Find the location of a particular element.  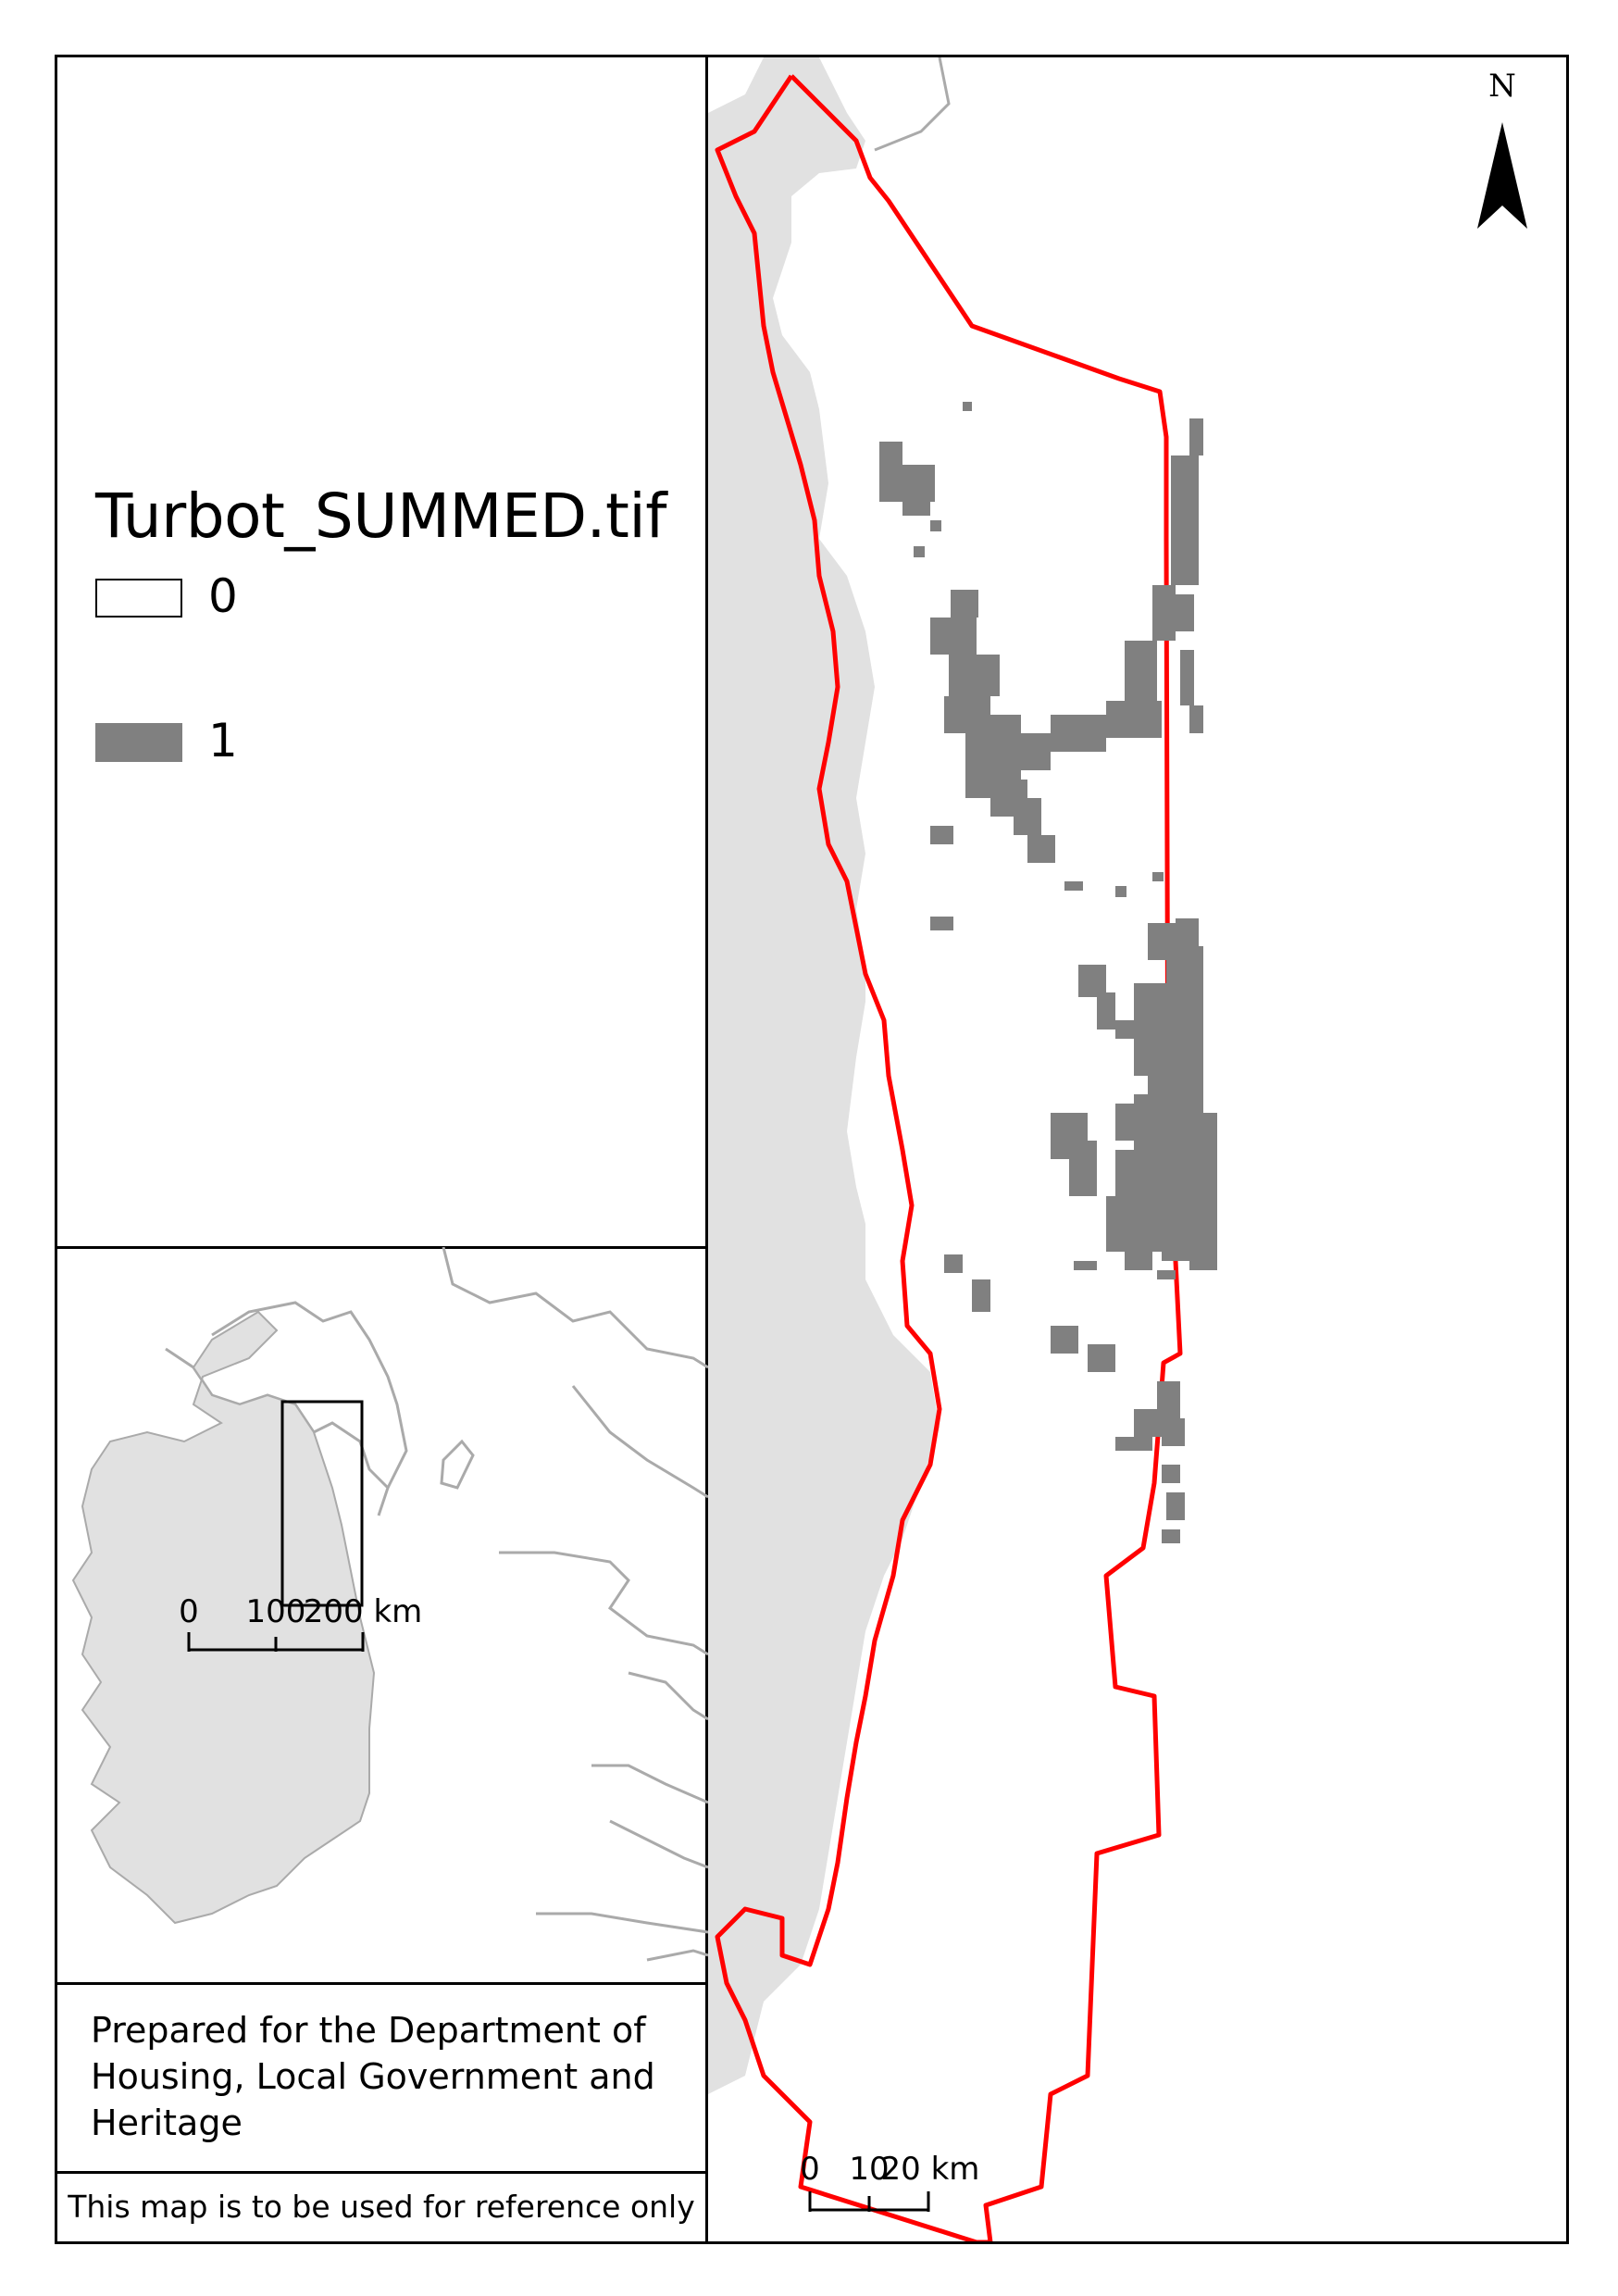

main-scalebar-label-0: 0 is located at coordinates (810, 2169).